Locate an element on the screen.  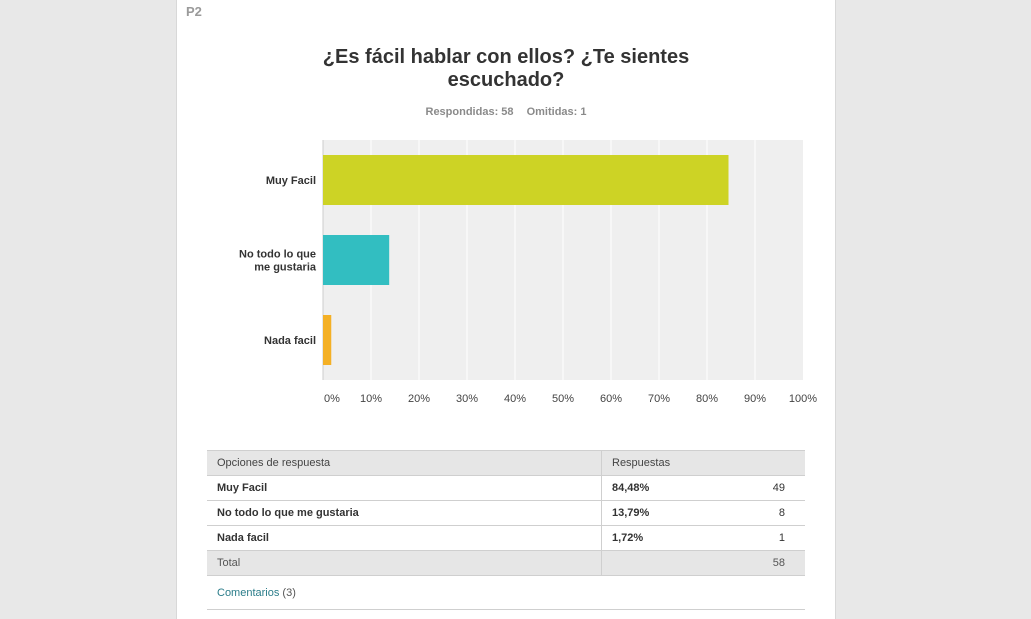
row-percent: 84,48% is located at coordinates (660, 488).